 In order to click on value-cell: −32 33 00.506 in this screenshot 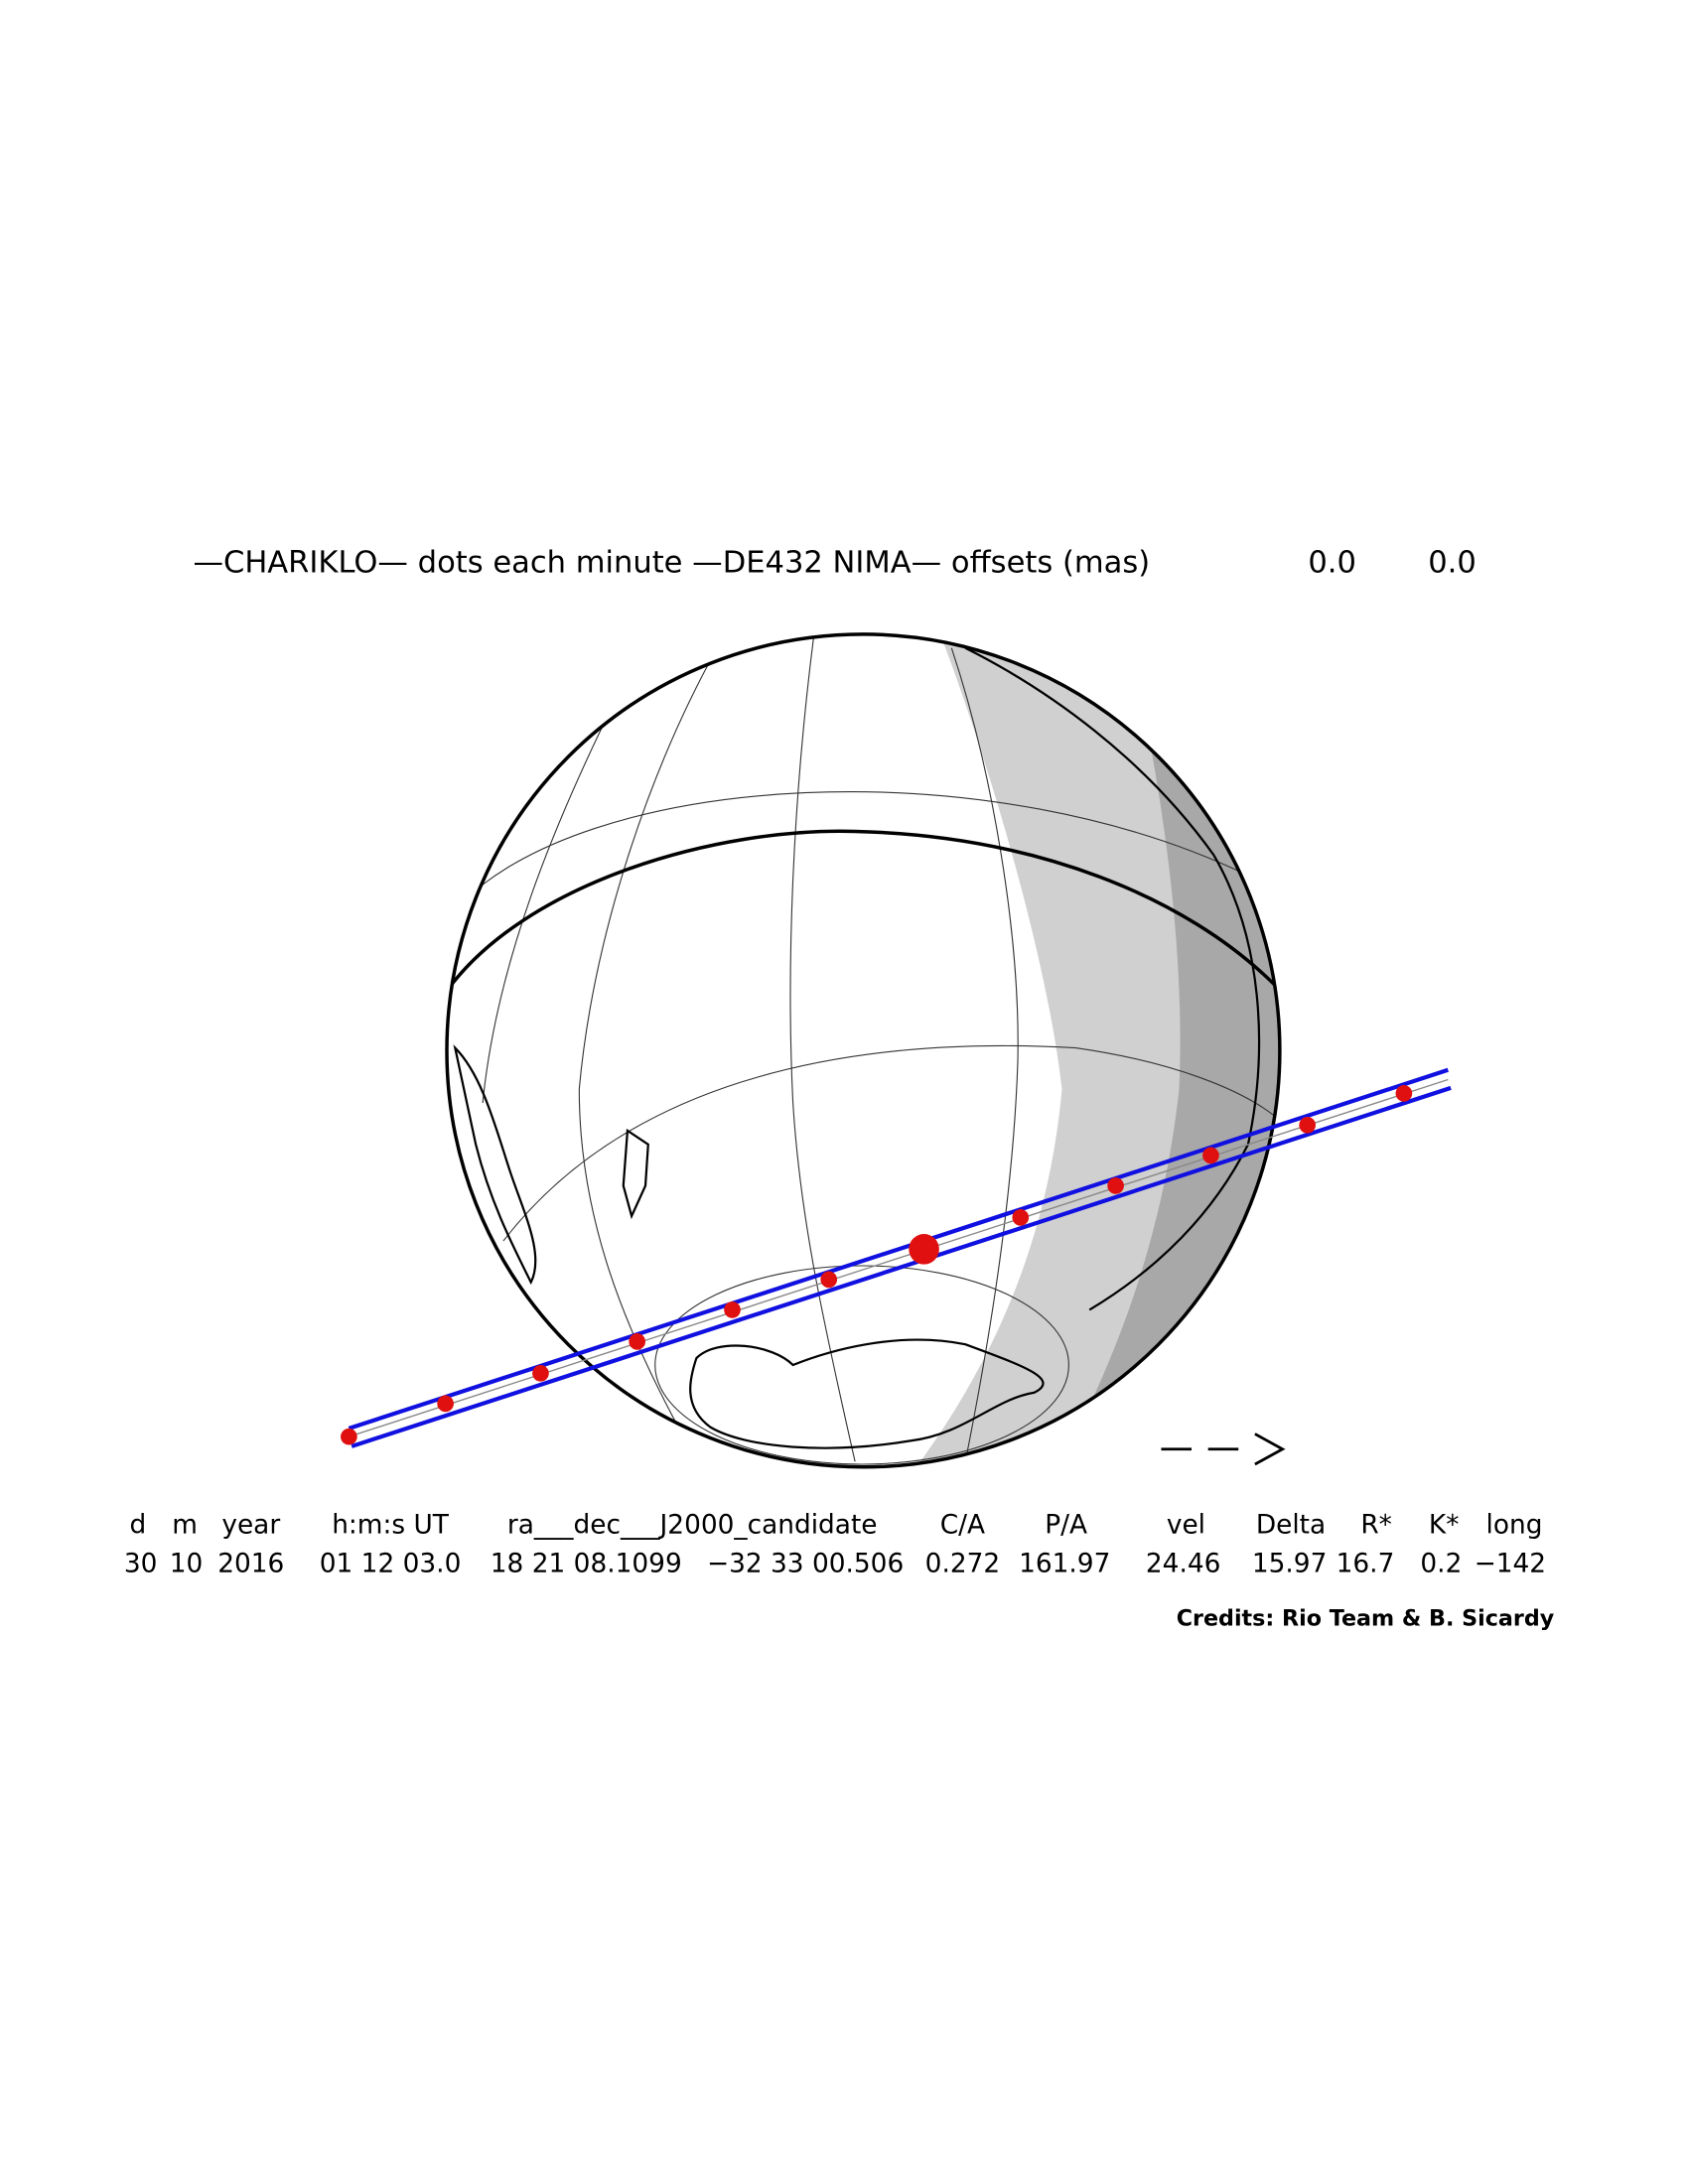, I will do `click(805, 1563)`.